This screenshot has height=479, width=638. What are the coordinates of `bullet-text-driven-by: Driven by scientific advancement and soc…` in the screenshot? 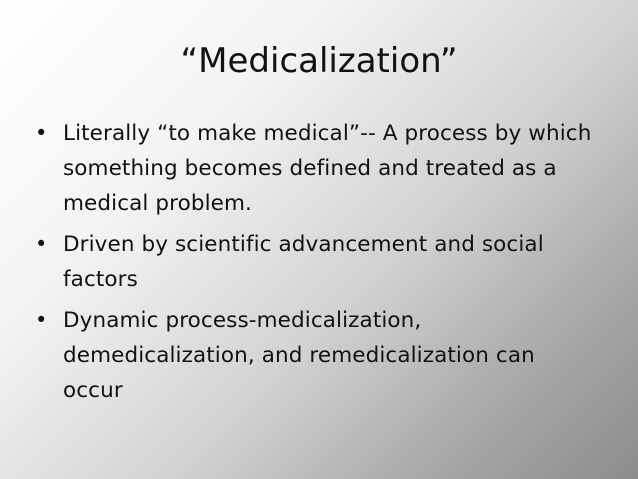 It's located at (303, 262).